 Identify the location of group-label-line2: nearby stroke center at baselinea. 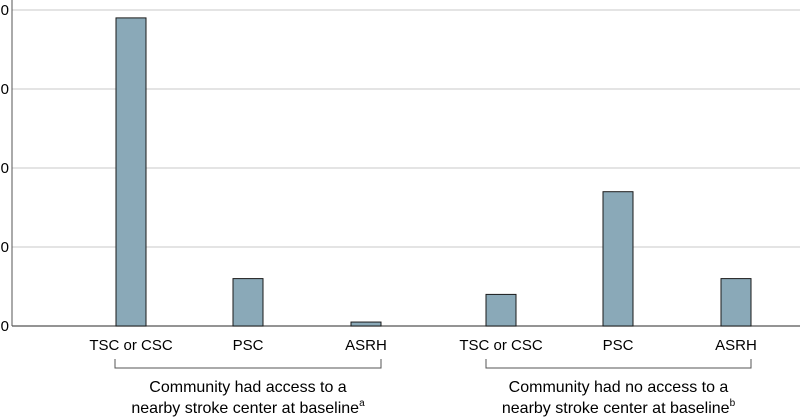
(248, 407).